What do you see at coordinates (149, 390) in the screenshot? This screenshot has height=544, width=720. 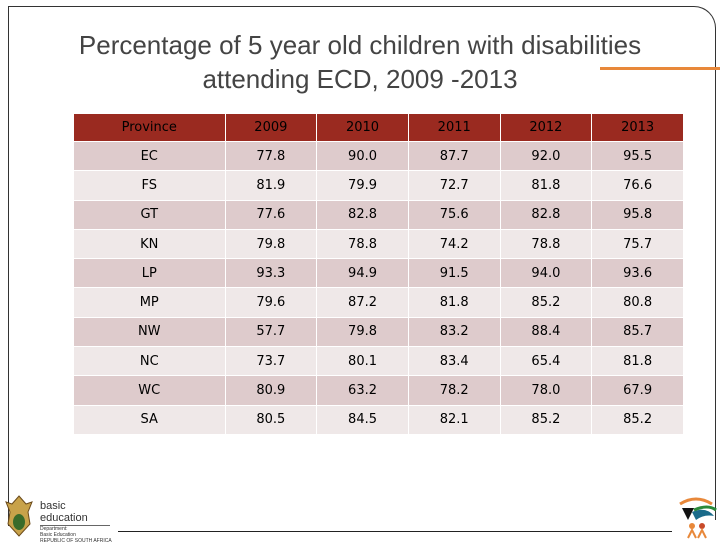 I see `province-cell: WC` at bounding box center [149, 390].